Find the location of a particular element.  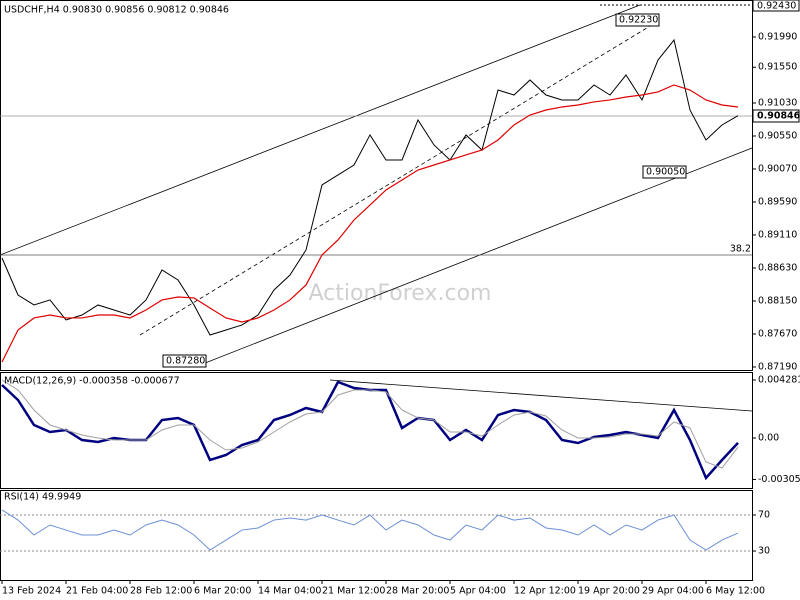

price-box is located at coordinates (776, 116).